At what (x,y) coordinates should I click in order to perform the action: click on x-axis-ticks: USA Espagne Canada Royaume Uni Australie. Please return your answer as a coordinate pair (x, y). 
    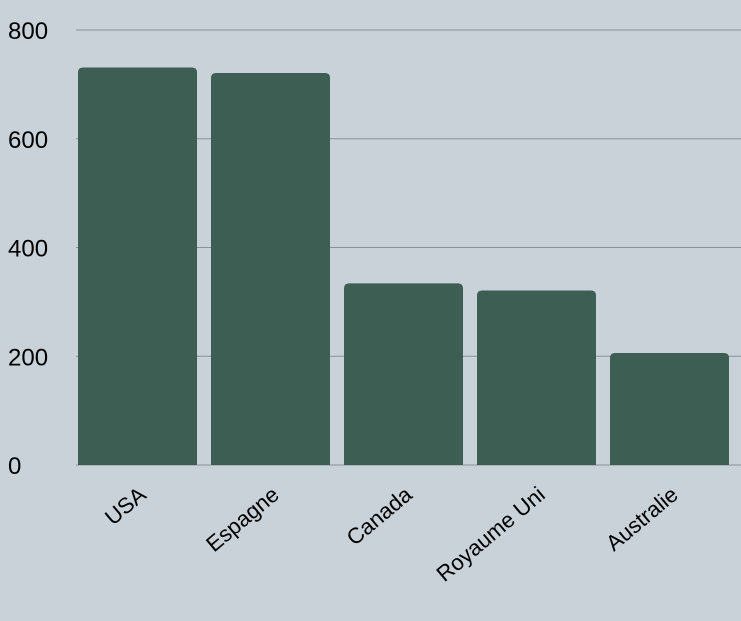
    Looking at the image, I should click on (391, 533).